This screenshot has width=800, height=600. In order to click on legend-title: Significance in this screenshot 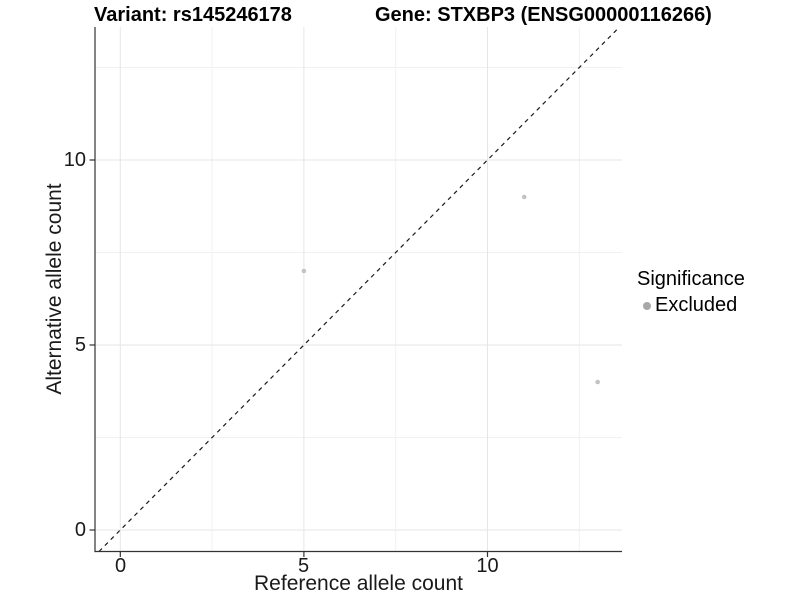, I will do `click(691, 279)`.